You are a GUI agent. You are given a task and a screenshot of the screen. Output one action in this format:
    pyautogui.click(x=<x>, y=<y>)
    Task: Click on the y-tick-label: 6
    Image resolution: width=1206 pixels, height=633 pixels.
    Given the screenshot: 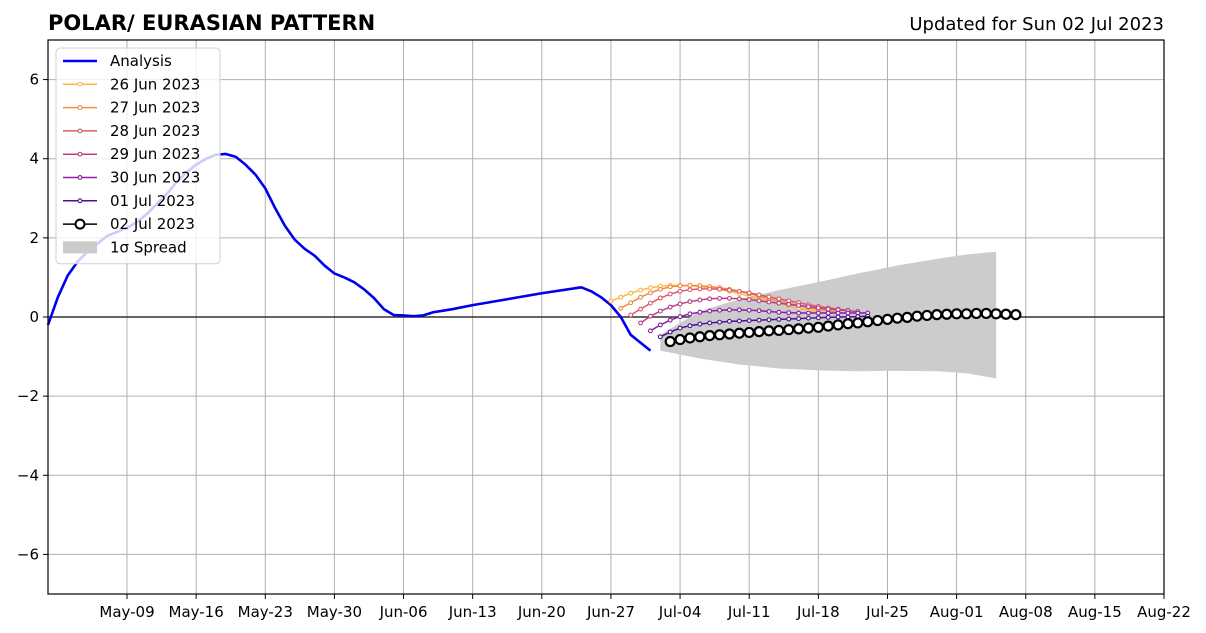 What is the action you would take?
    pyautogui.click(x=34, y=80)
    